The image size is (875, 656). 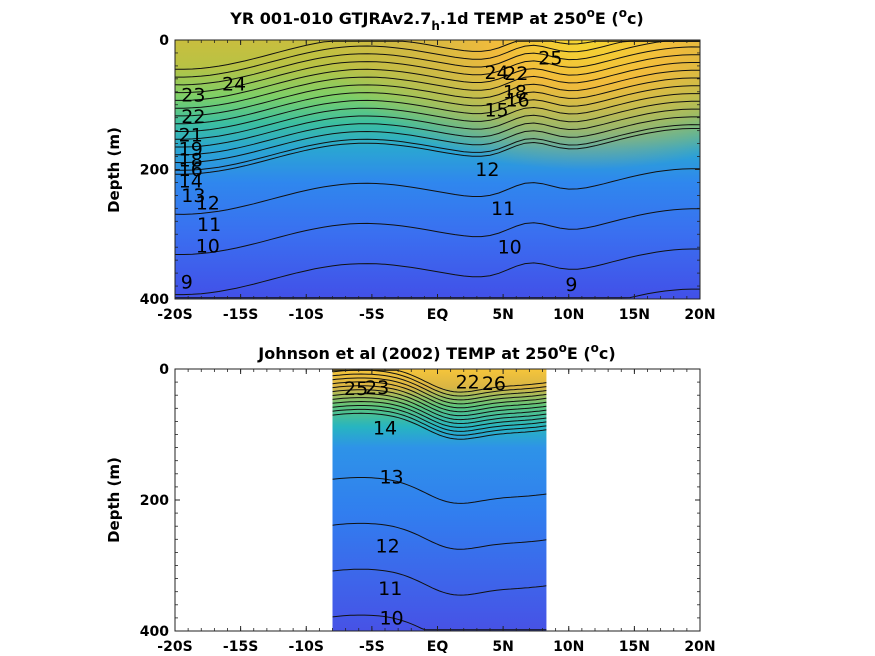 What do you see at coordinates (114, 170) in the screenshot?
I see `chart-1-ylabel: Depth (m)` at bounding box center [114, 170].